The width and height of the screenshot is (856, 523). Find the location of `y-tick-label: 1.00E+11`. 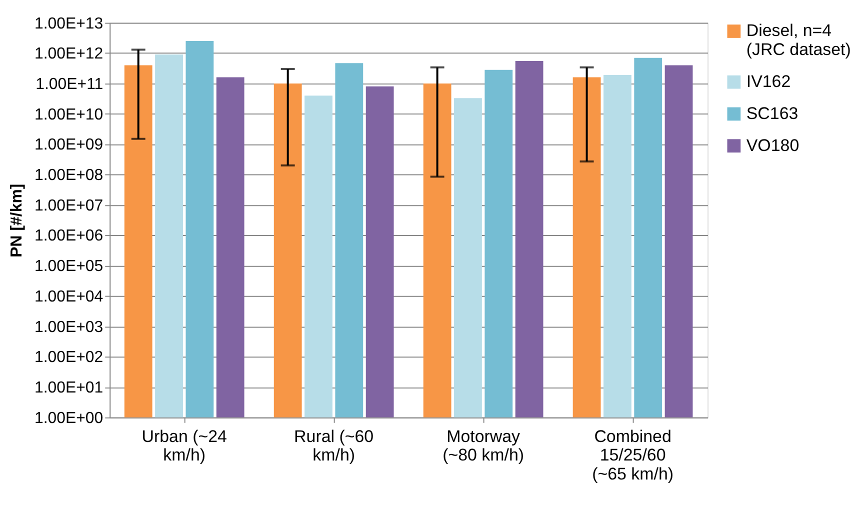

y-tick-label: 1.00E+11 is located at coordinates (70, 84).